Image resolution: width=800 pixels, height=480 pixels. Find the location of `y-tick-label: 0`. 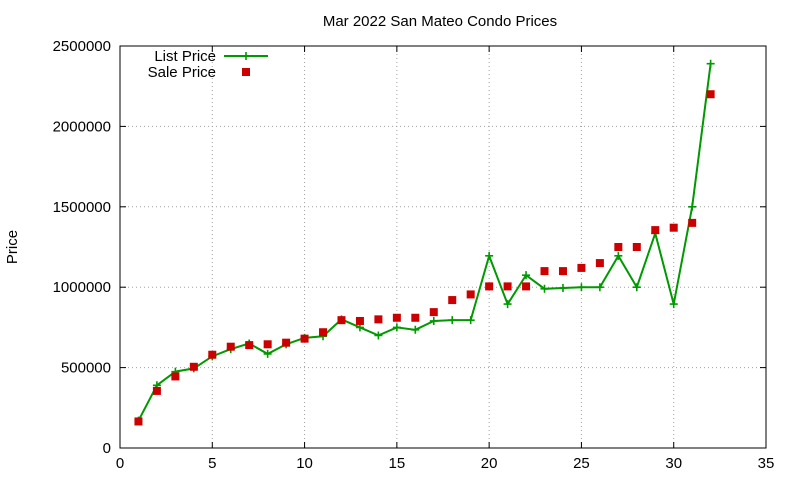

y-tick-label: 0 is located at coordinates (107, 448).